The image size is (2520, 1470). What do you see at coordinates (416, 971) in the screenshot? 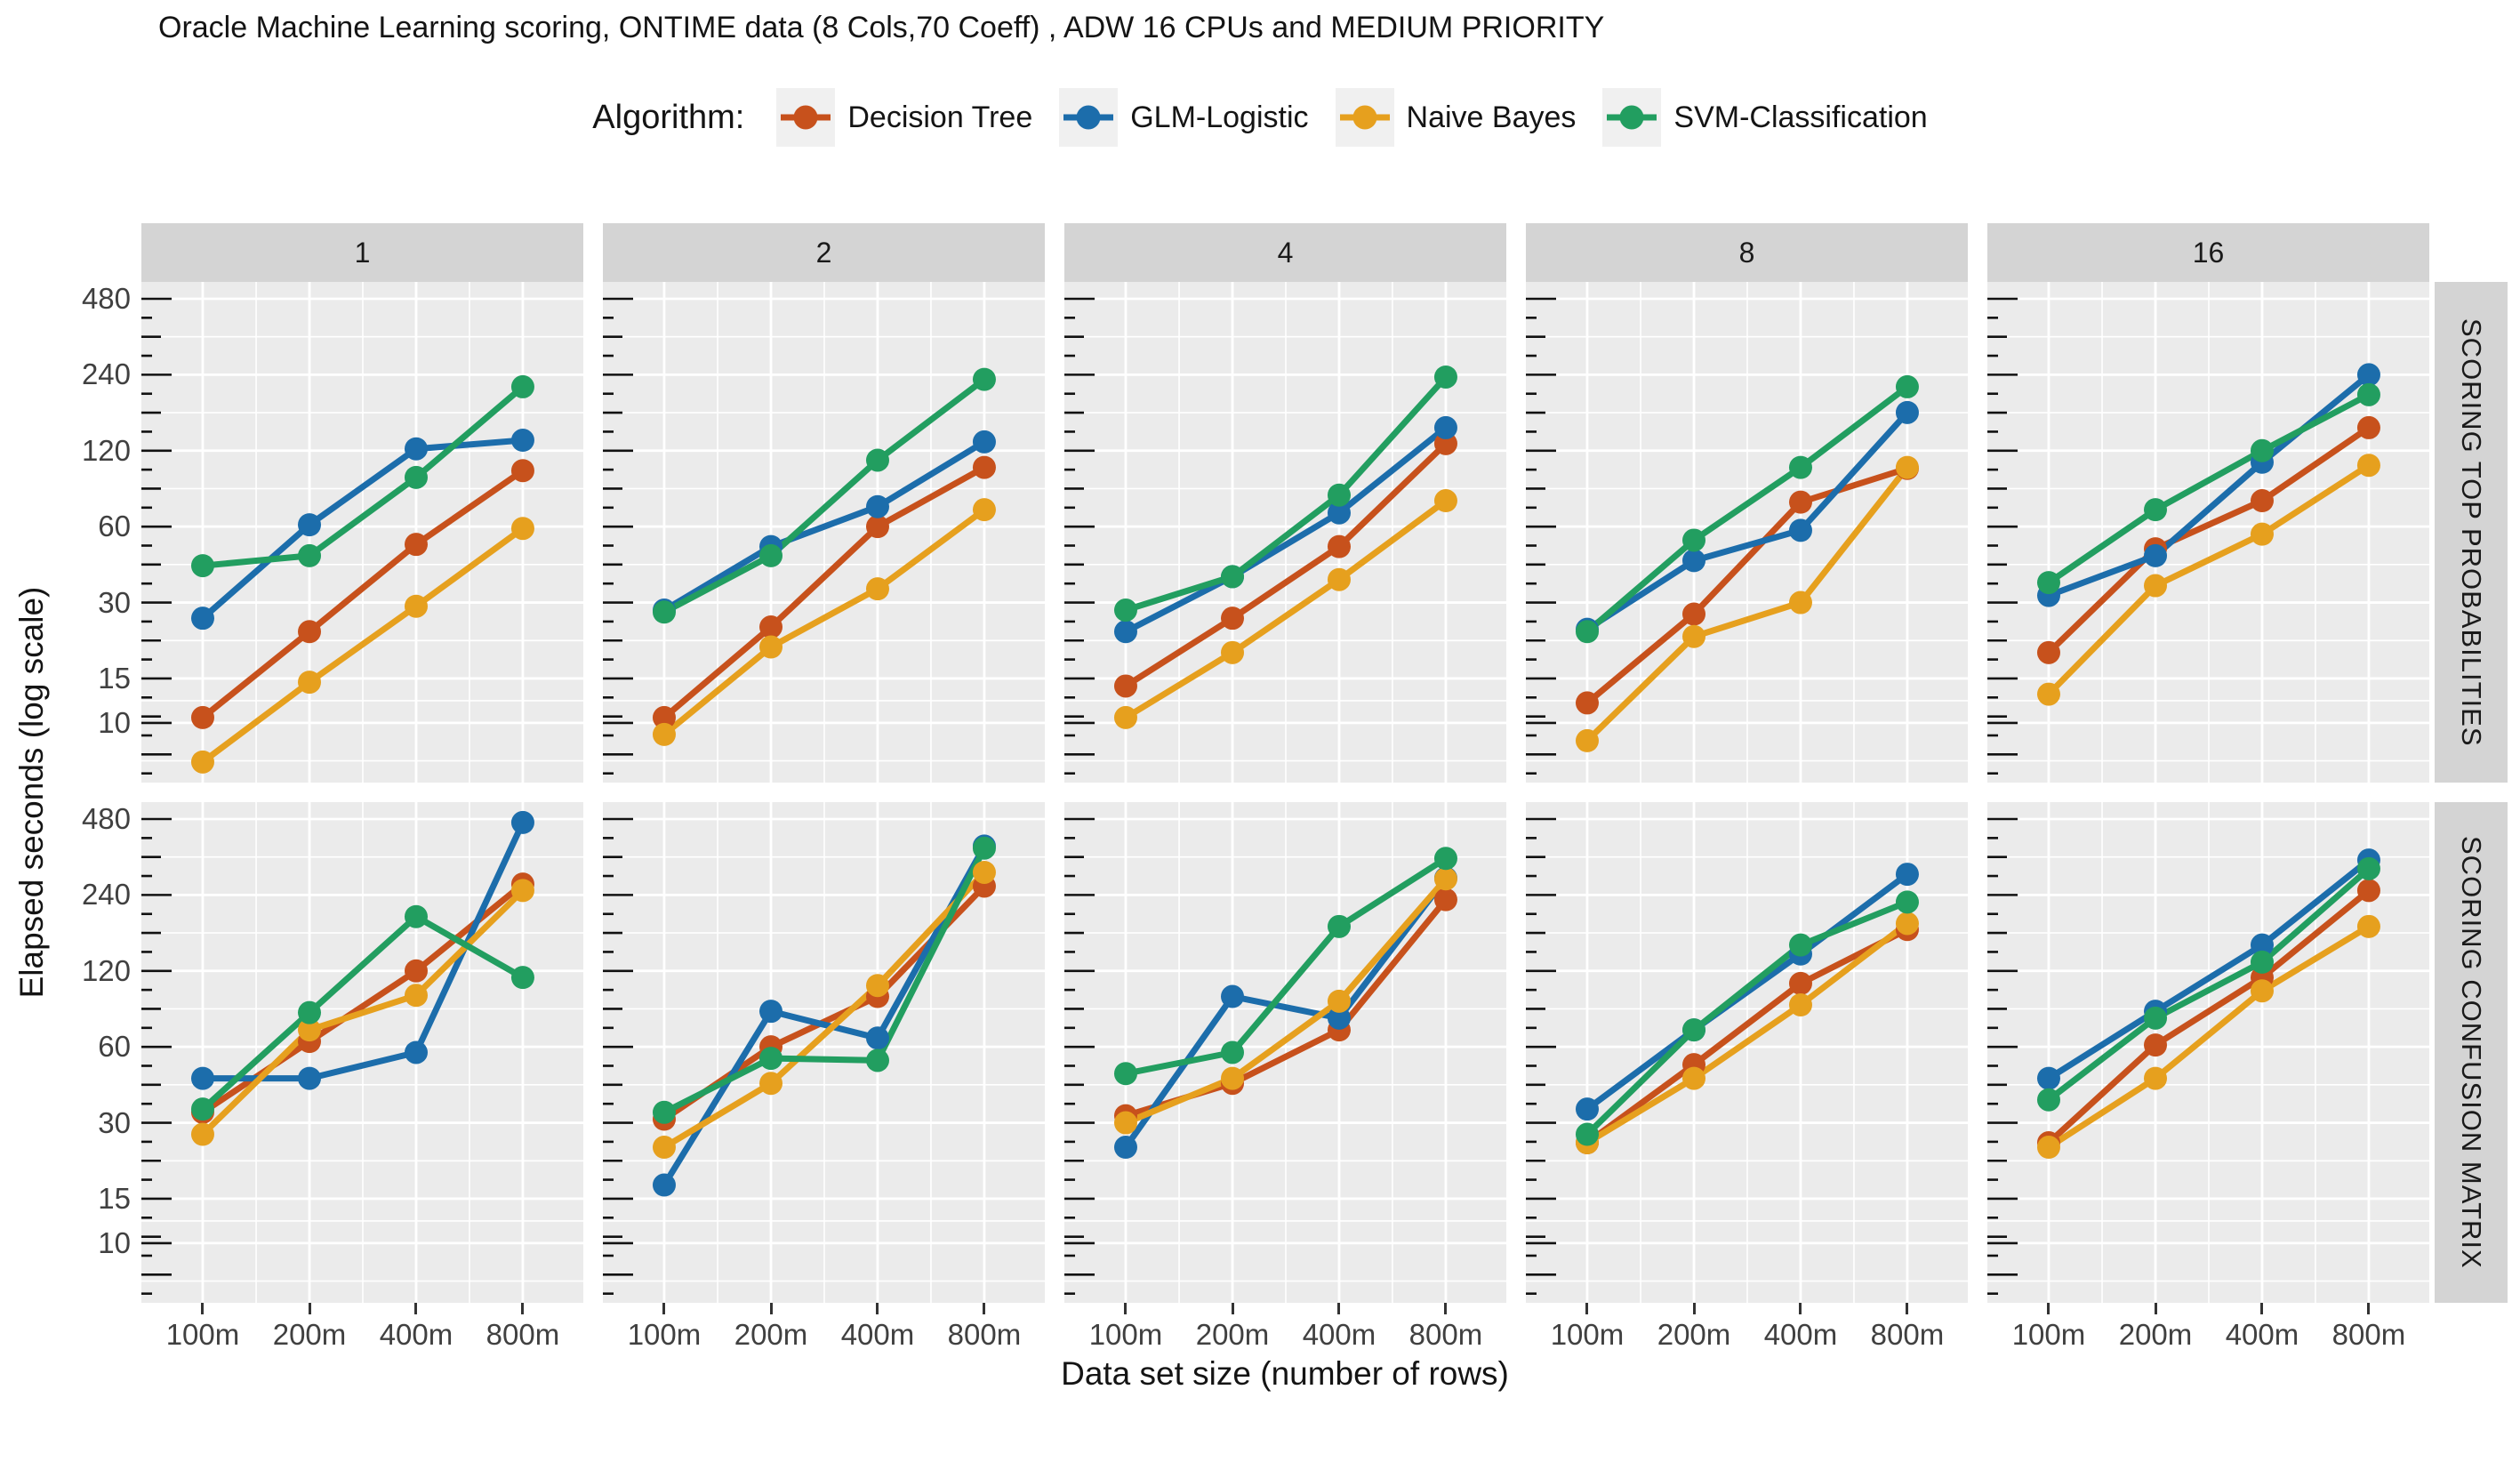
I see `point-decision-tree-400m` at bounding box center [416, 971].